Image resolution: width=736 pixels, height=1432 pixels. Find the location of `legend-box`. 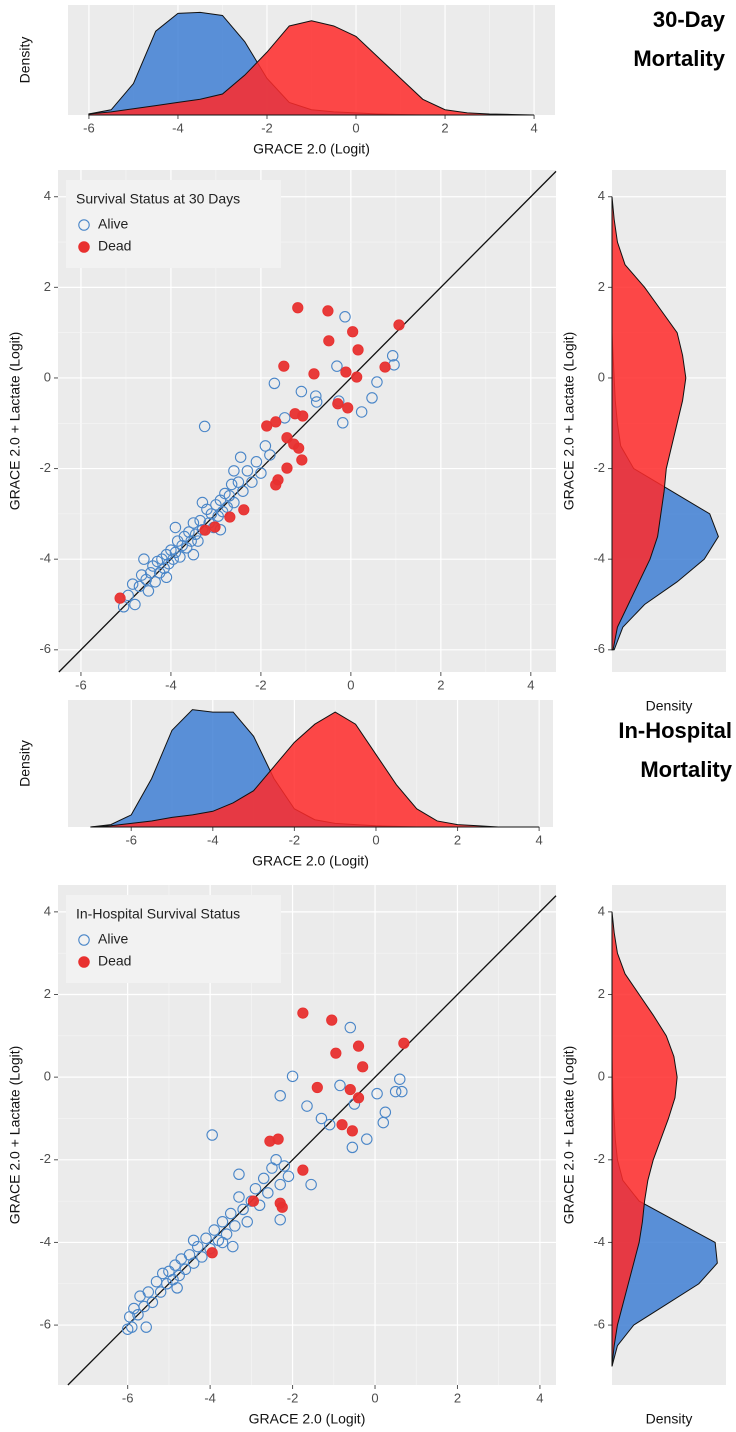

legend-box is located at coordinates (173, 939).